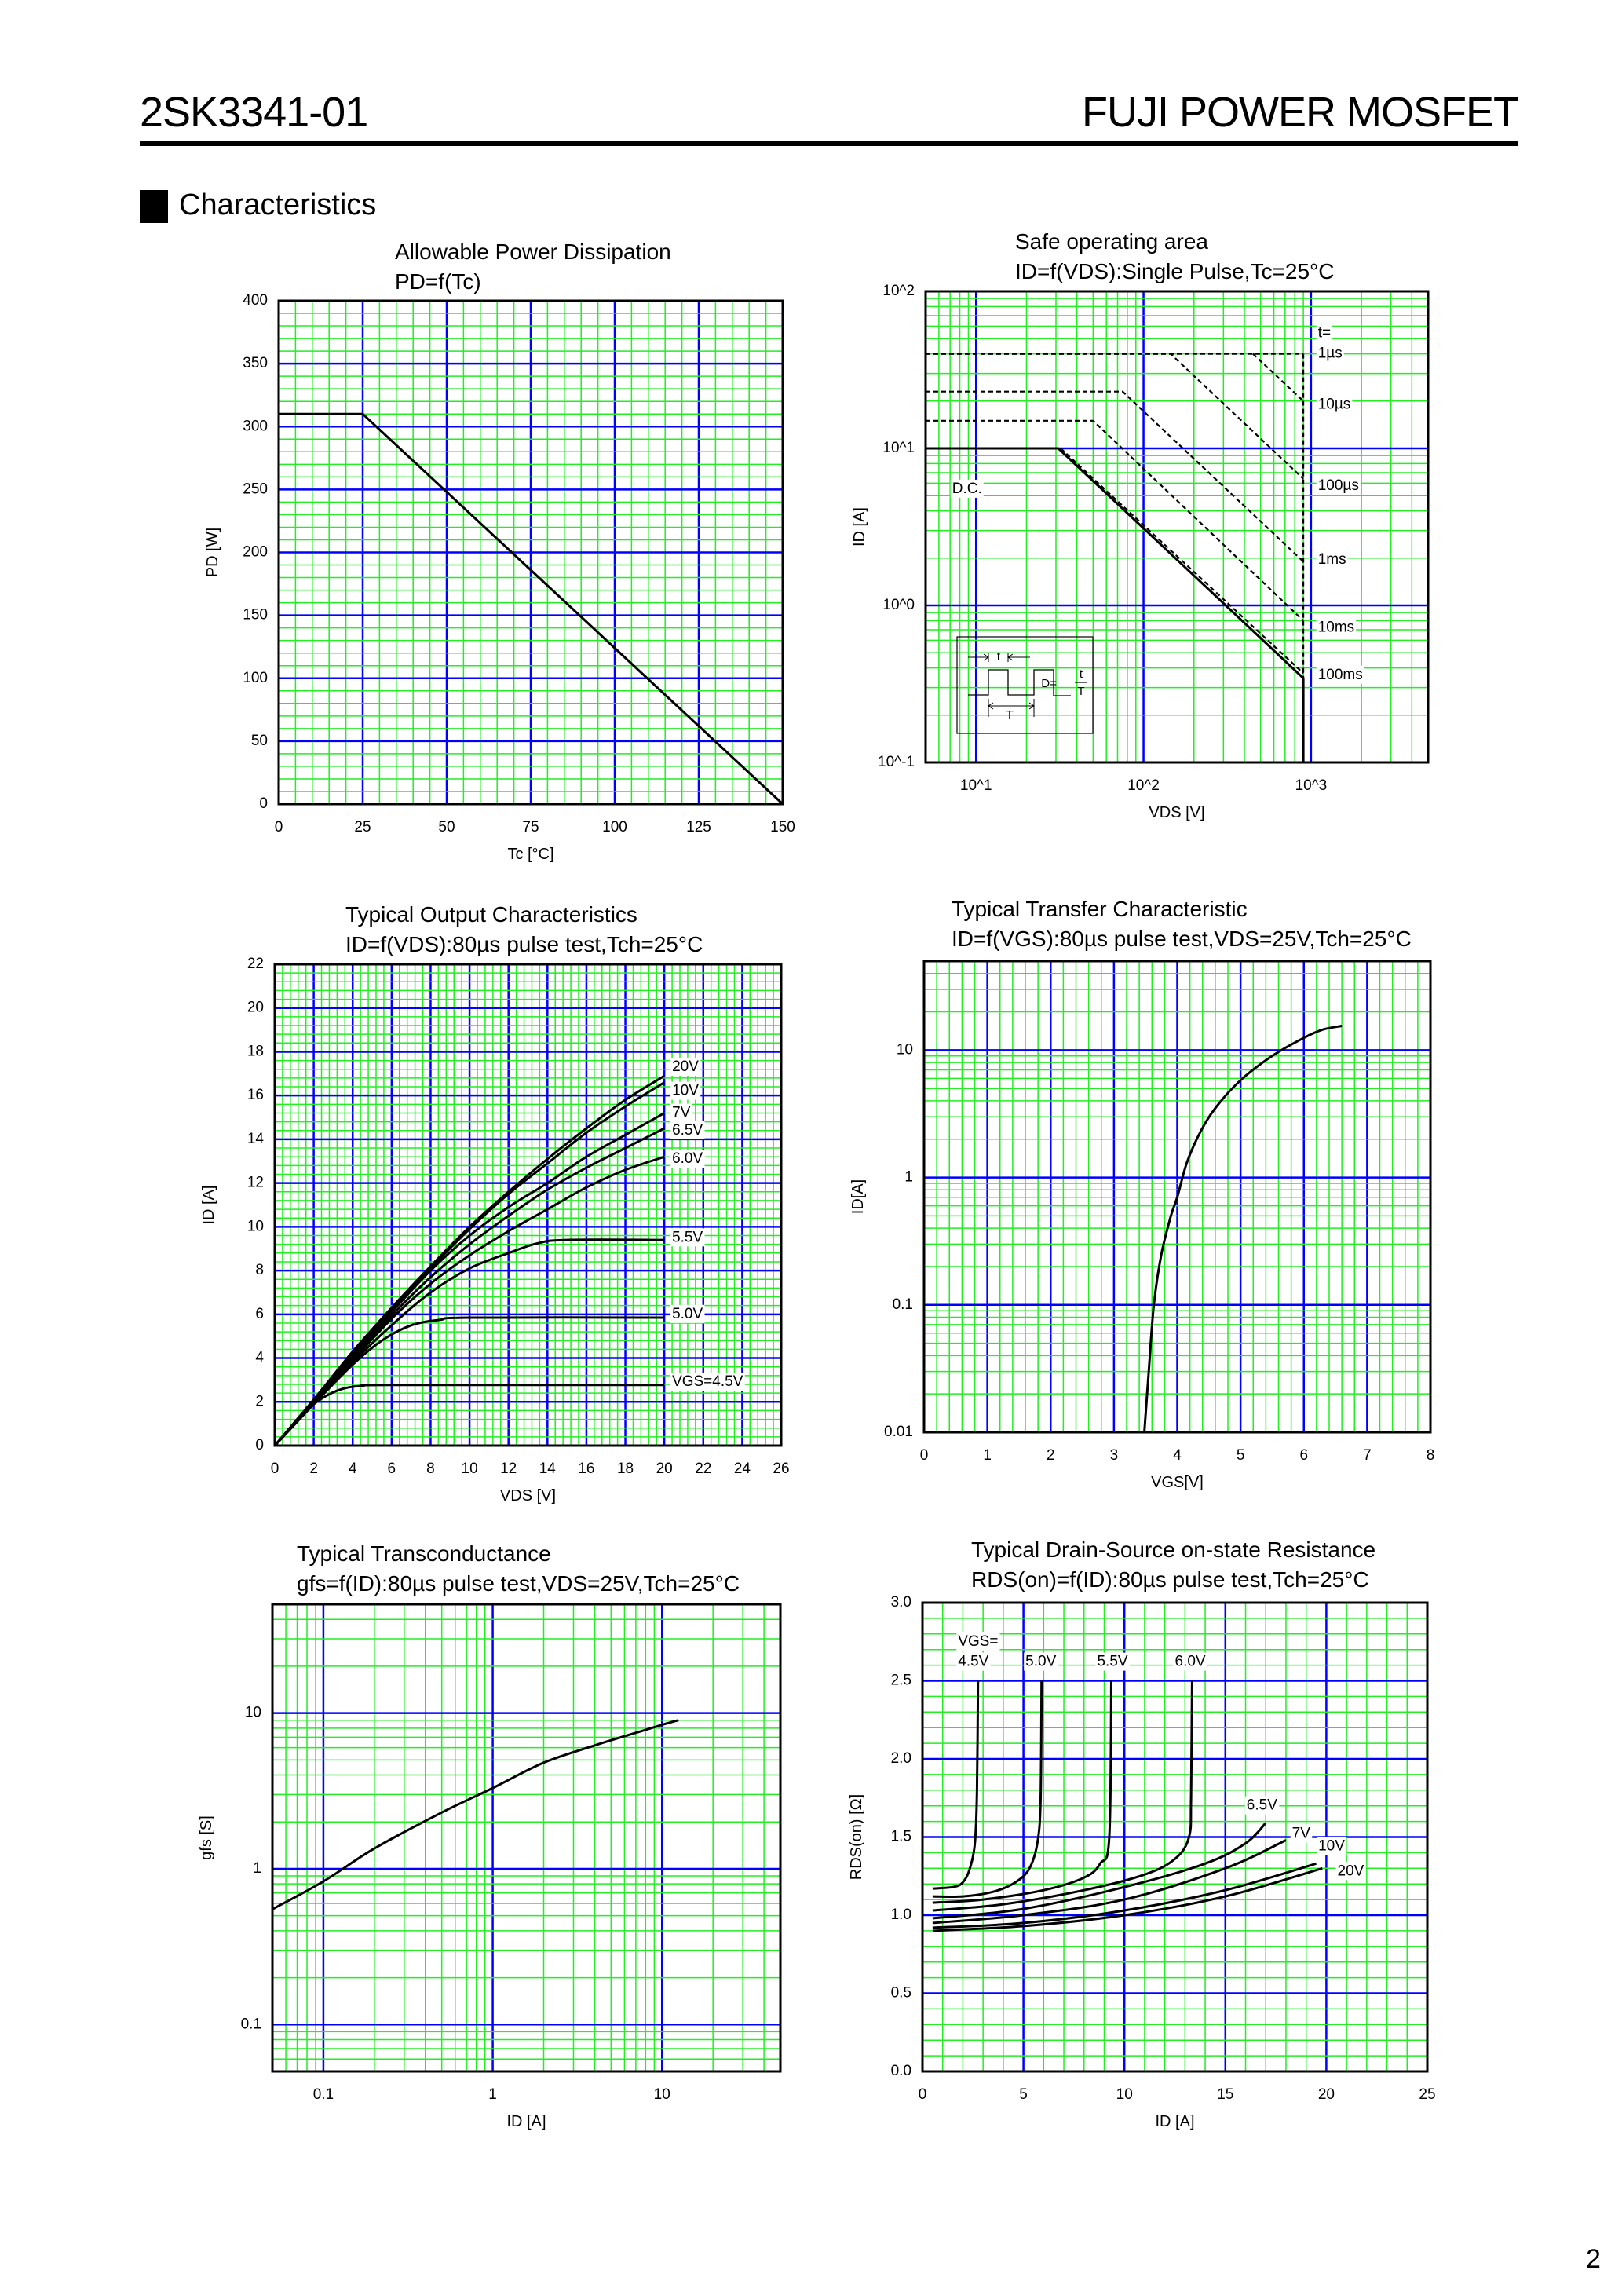  I want to click on x-tick-label: 150, so click(782, 827).